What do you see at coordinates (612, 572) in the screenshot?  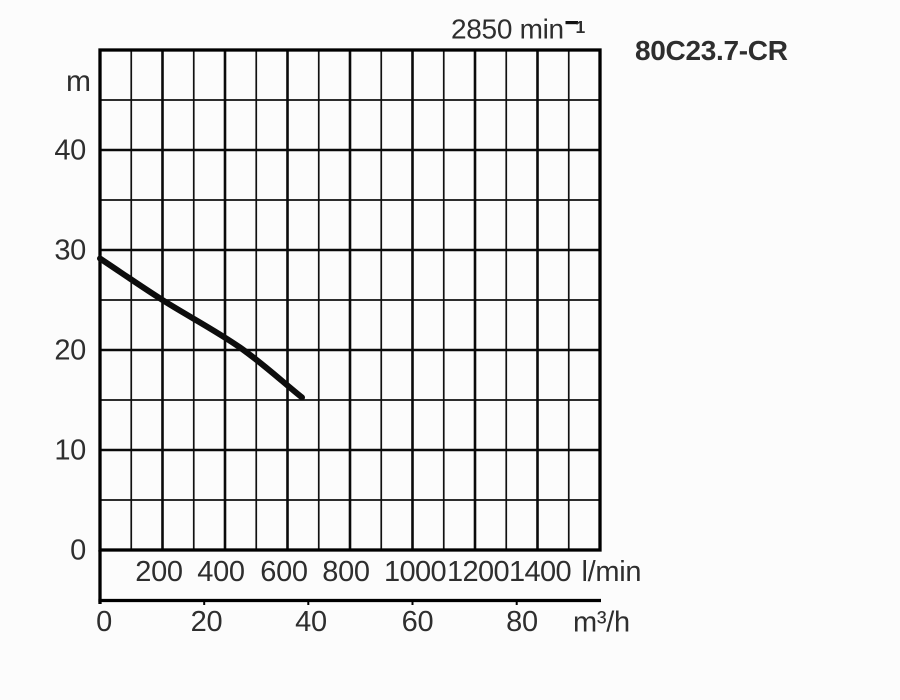 I see `svg-text: l/min` at bounding box center [612, 572].